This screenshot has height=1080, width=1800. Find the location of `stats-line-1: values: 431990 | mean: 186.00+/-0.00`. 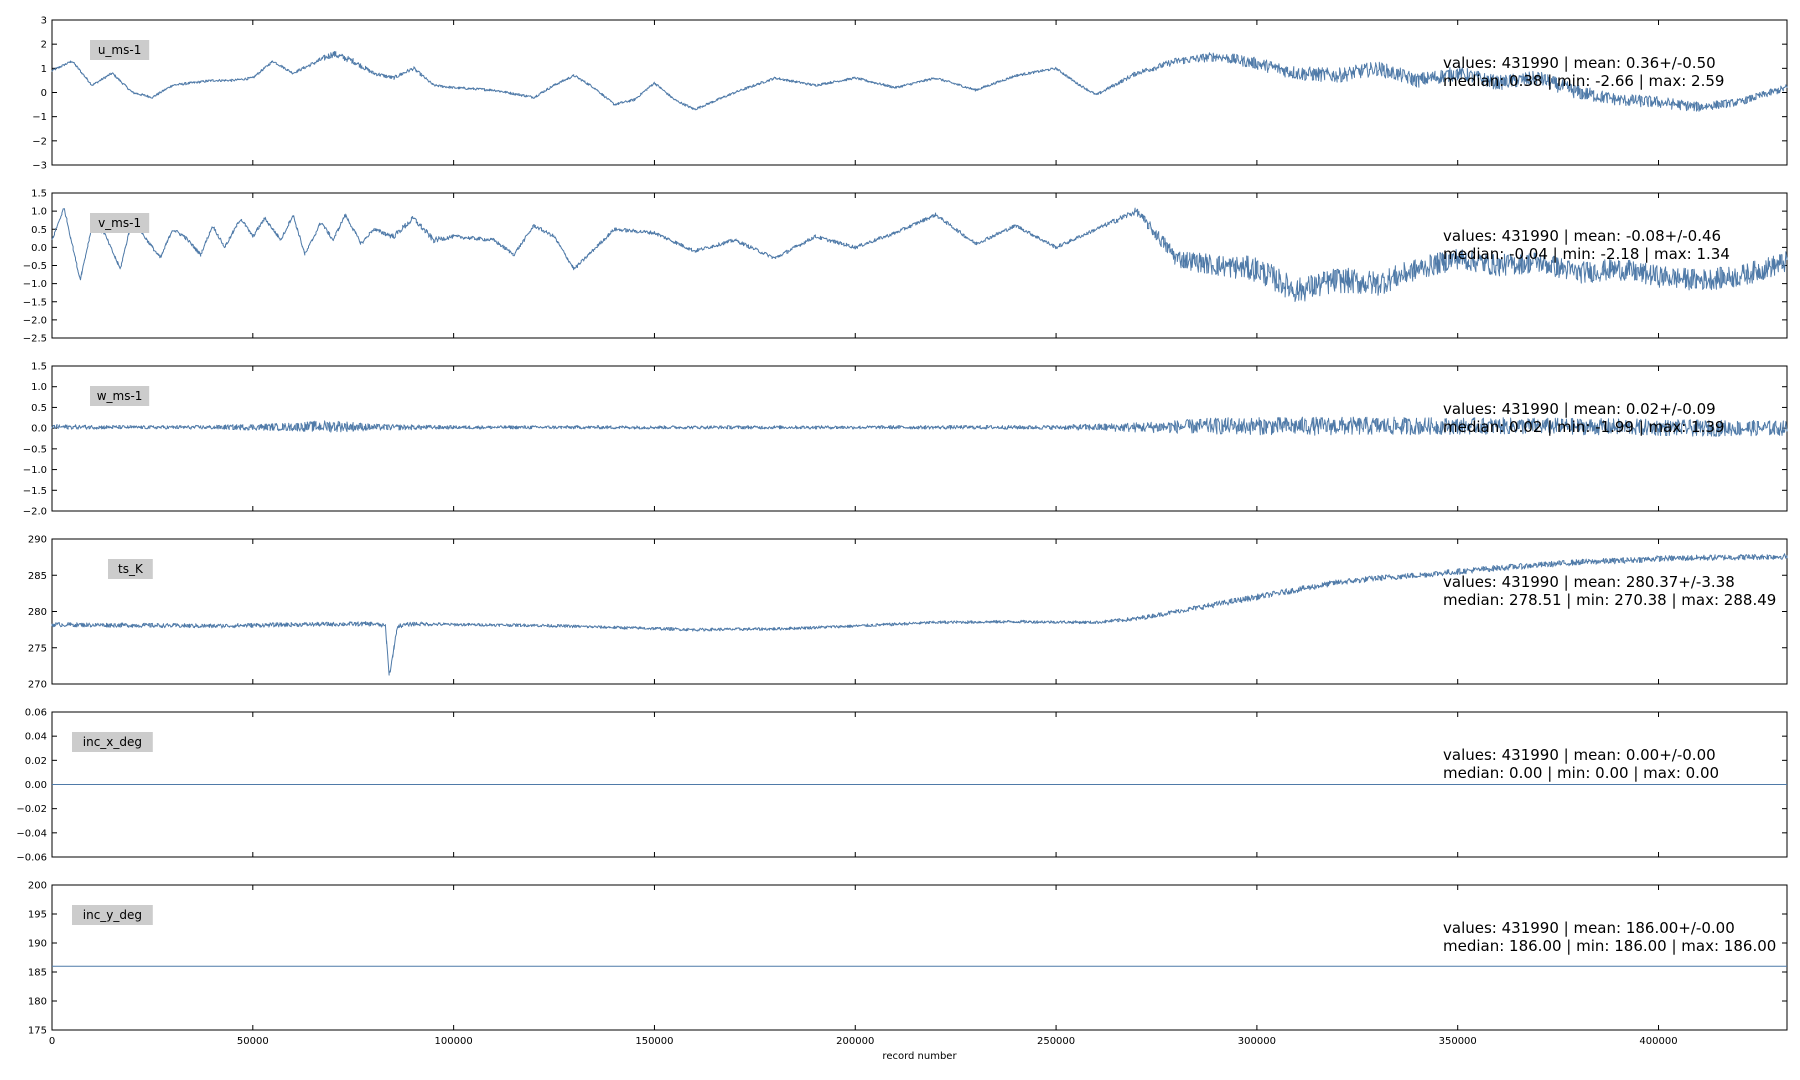

stats-line-1: values: 431990 | mean: 186.00+/-0.00 is located at coordinates (1589, 928).